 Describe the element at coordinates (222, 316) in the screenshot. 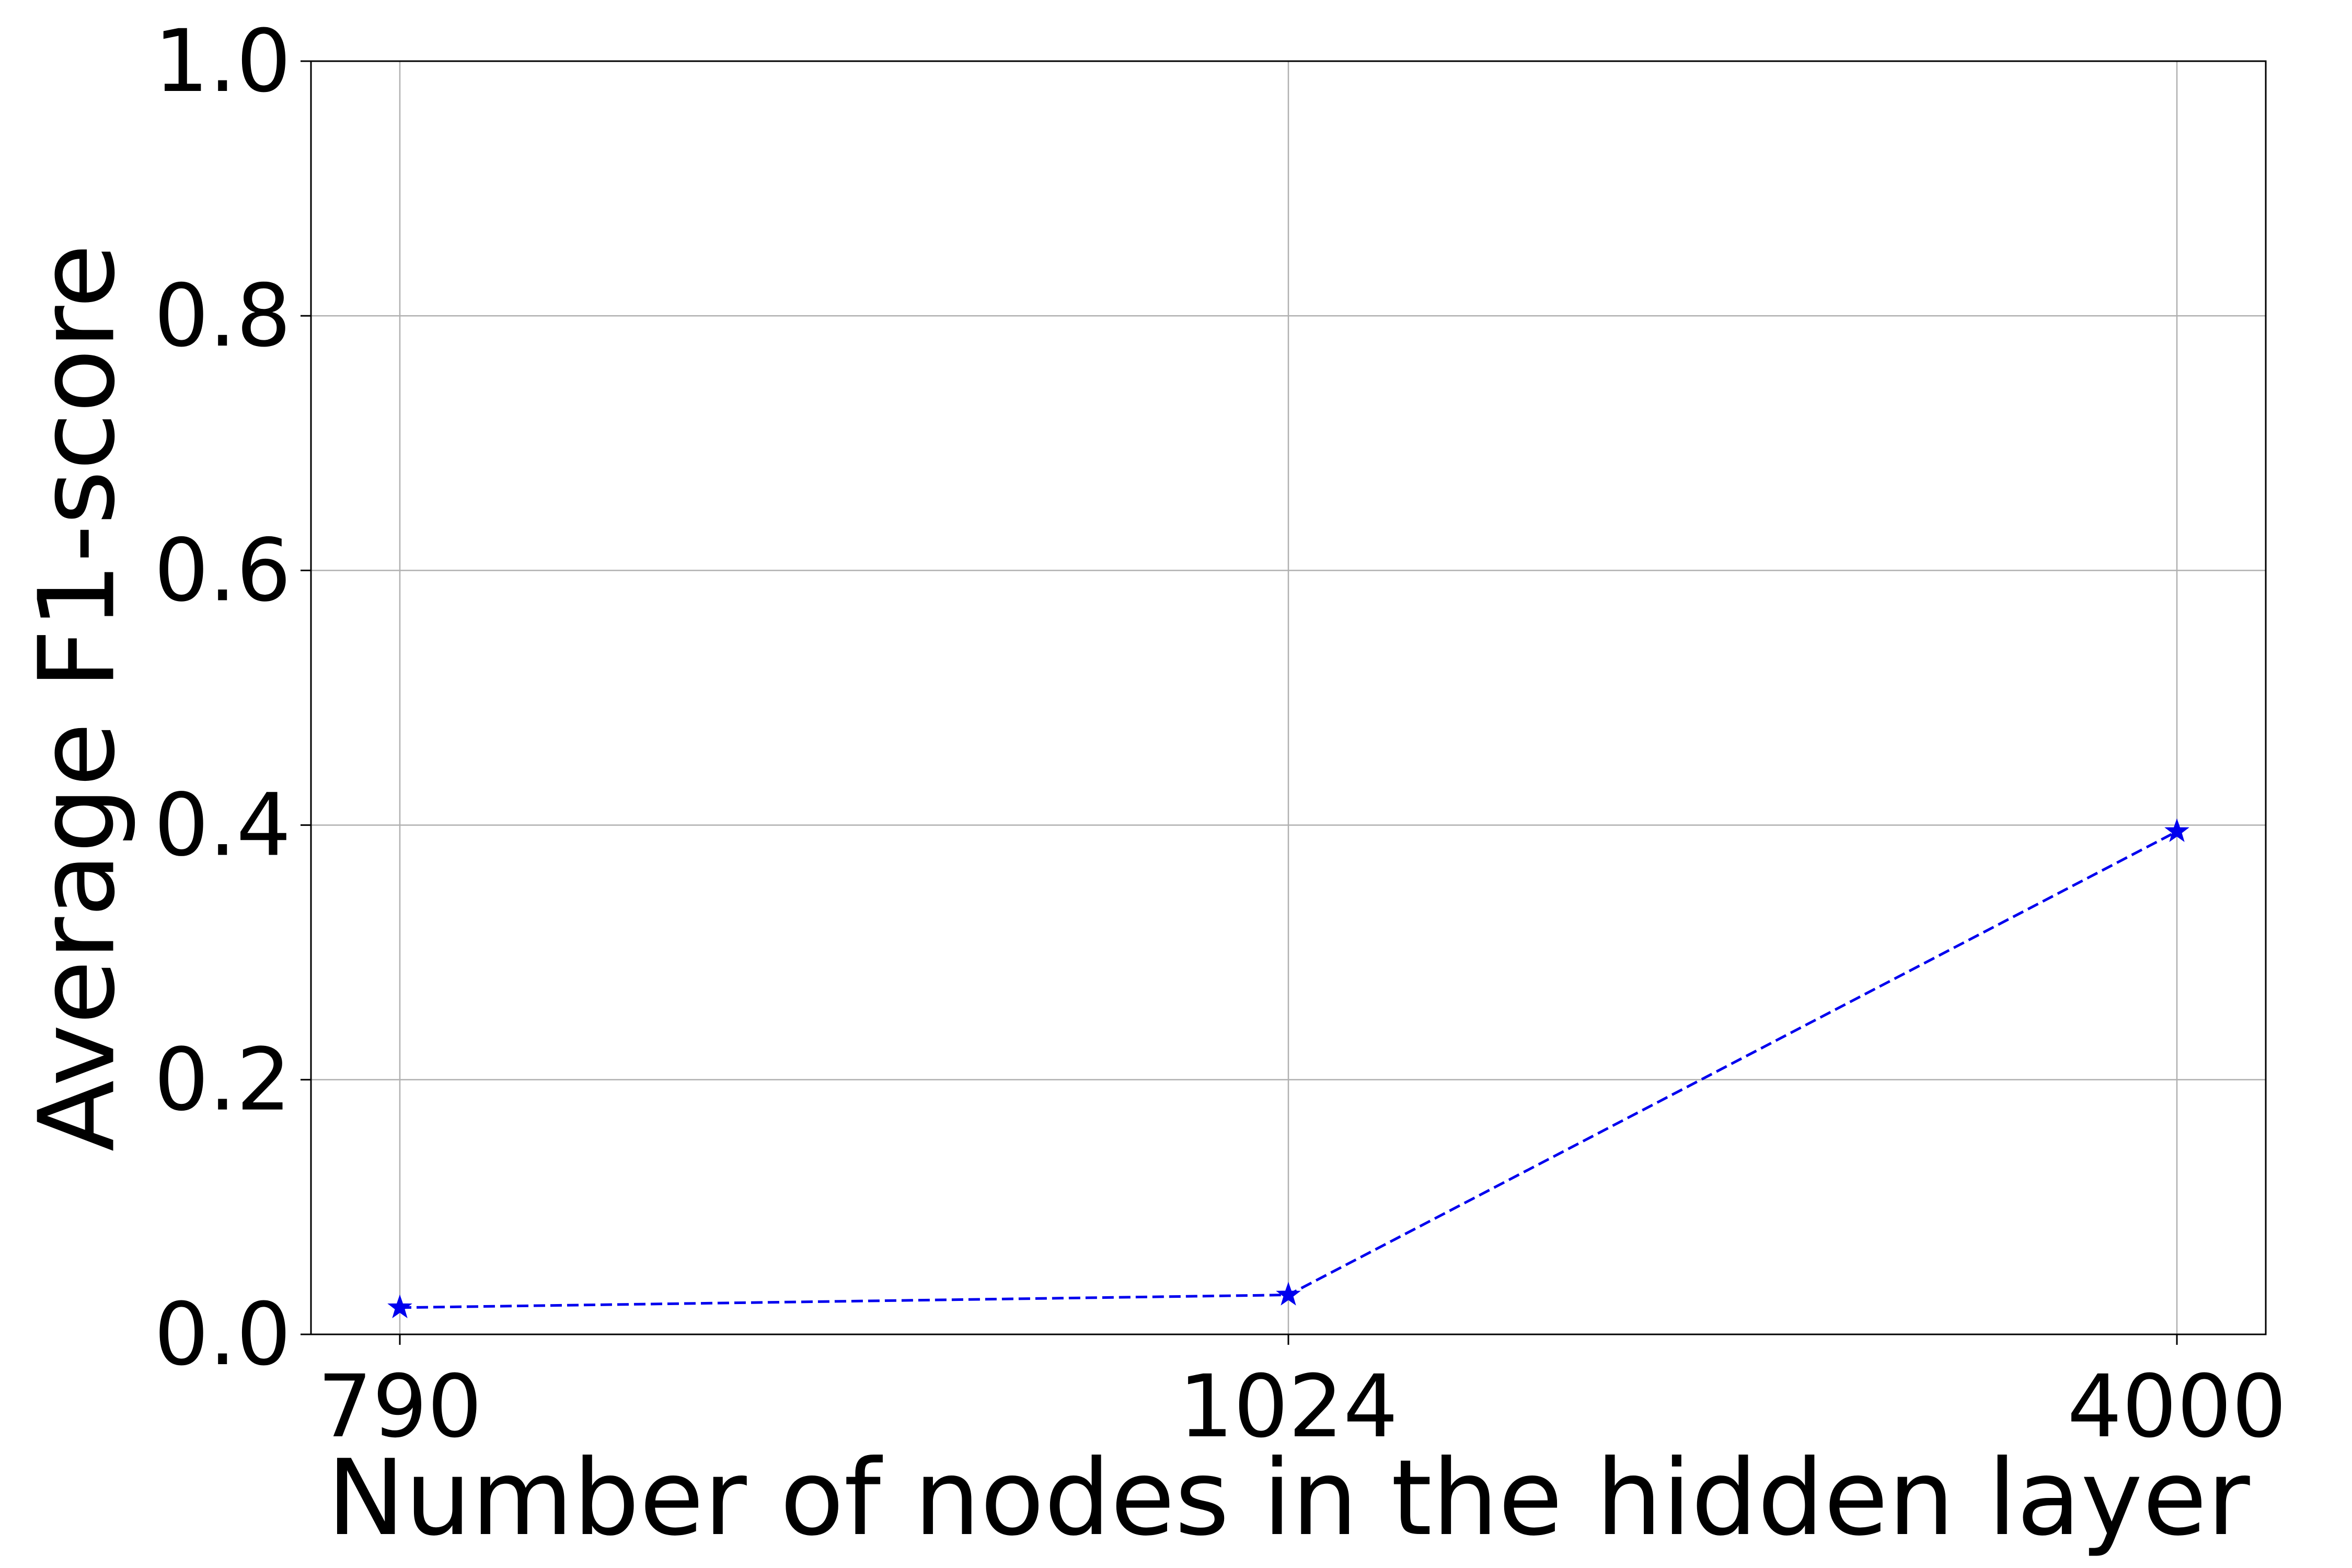

I see `y-tick-label: 0.8` at that location.